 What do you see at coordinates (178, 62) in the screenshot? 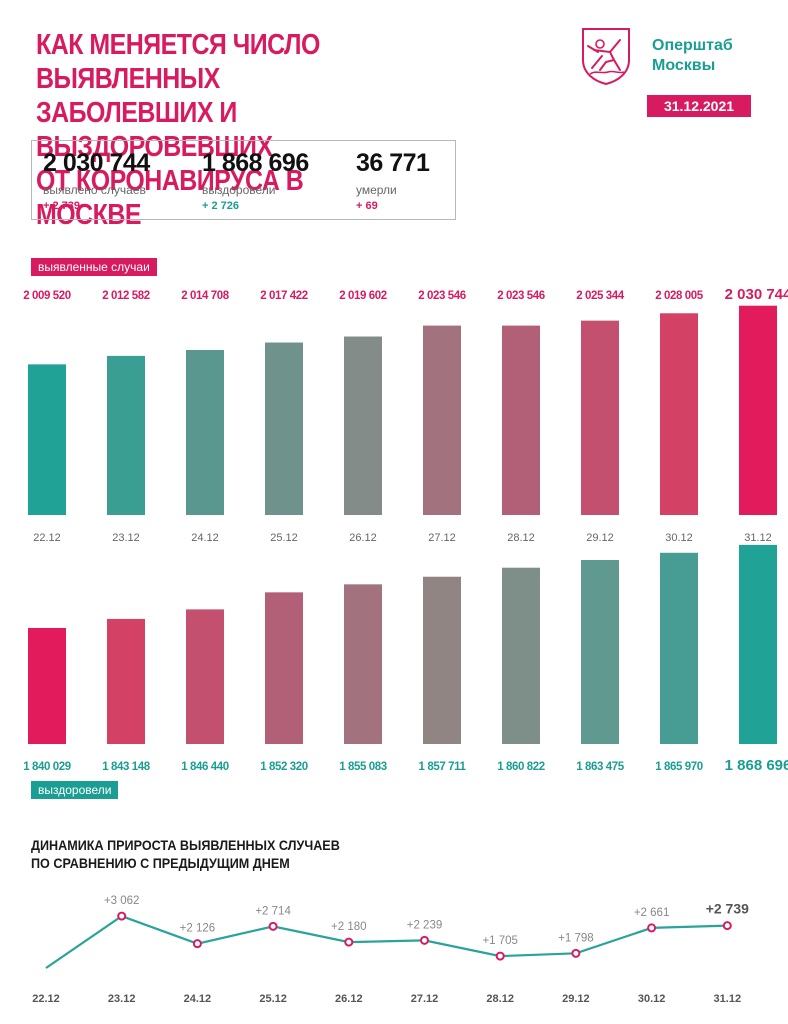
I see `title-line: КАК МЕНЯЕТСЯ ЧИСЛО ВЫЯВЛЕННЫХ` at bounding box center [178, 62].